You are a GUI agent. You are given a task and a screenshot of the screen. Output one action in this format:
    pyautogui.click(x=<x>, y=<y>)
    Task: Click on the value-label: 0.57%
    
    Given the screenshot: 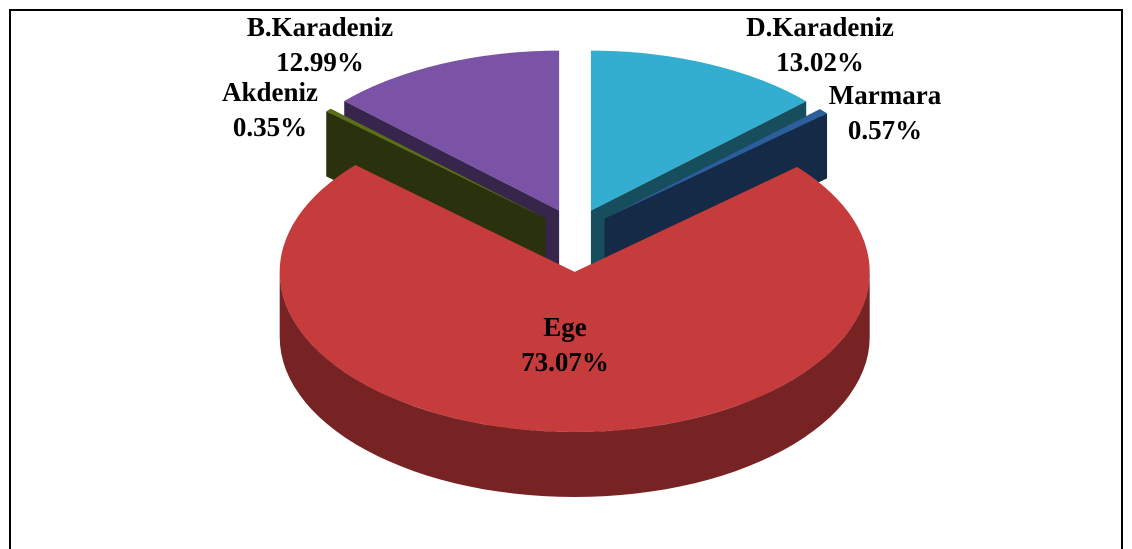 What is the action you would take?
    pyautogui.click(x=885, y=130)
    